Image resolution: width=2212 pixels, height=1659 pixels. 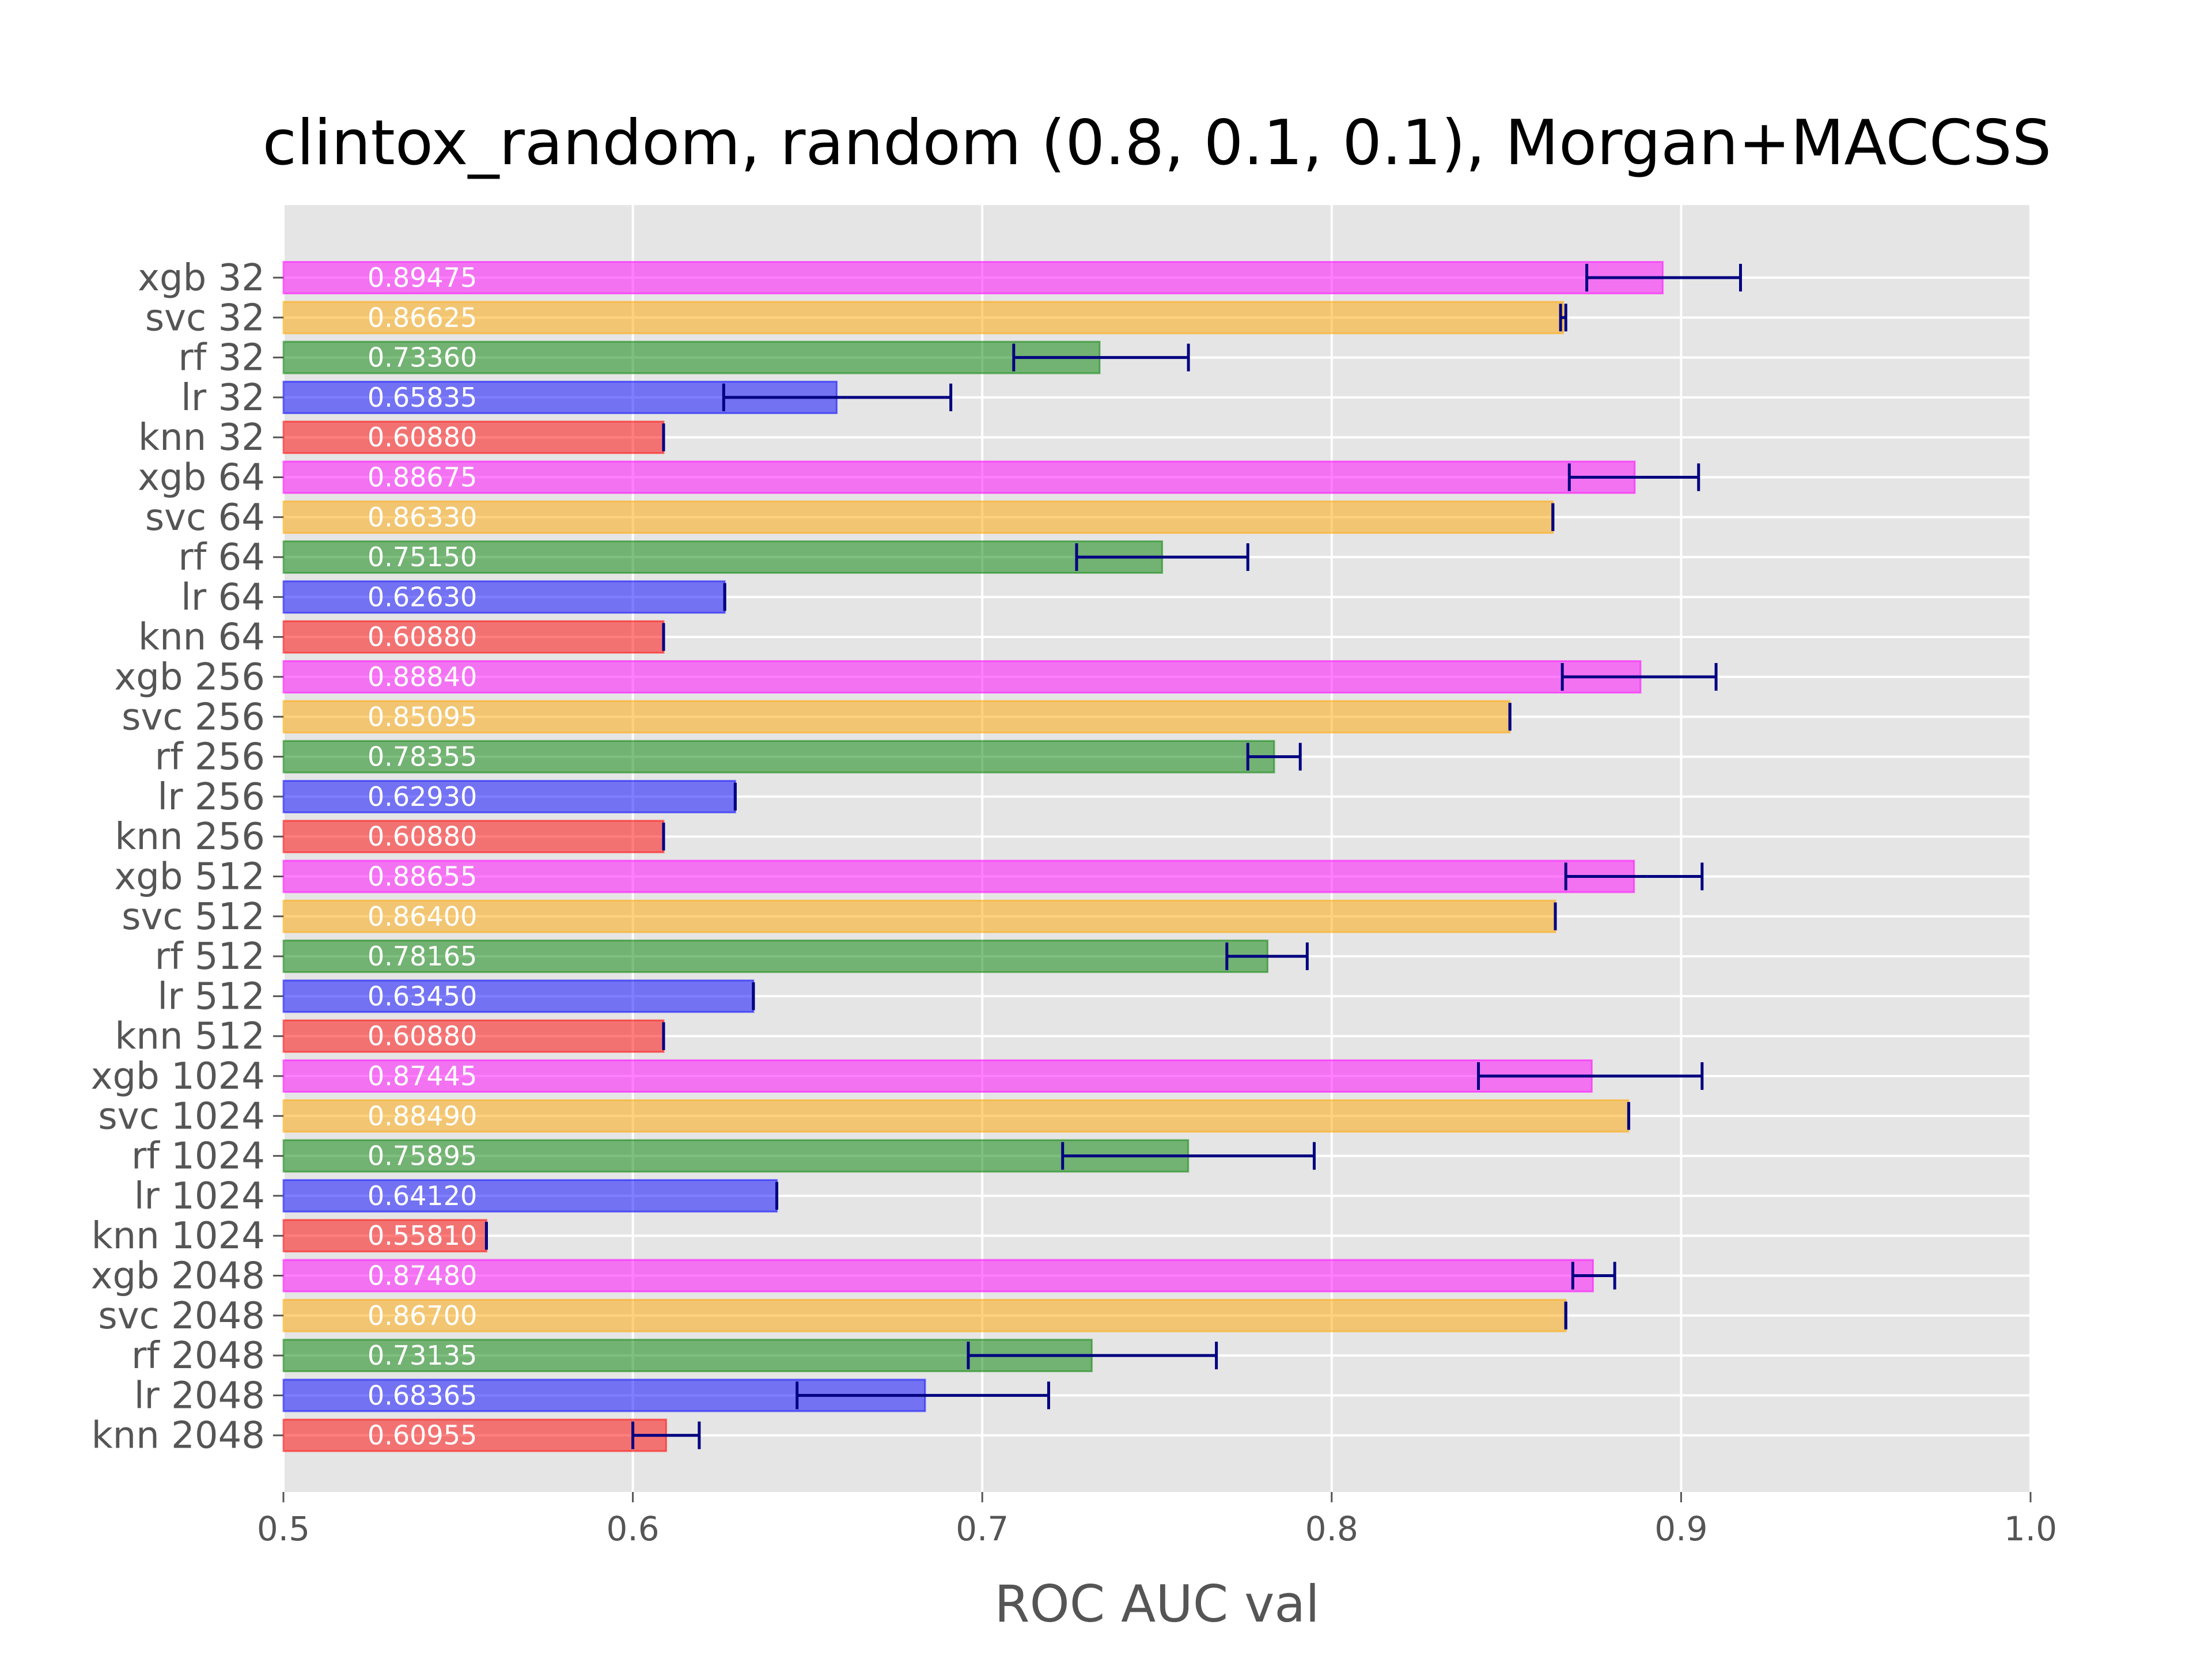 I want to click on y-tick-label: lr 256, so click(x=211, y=797).